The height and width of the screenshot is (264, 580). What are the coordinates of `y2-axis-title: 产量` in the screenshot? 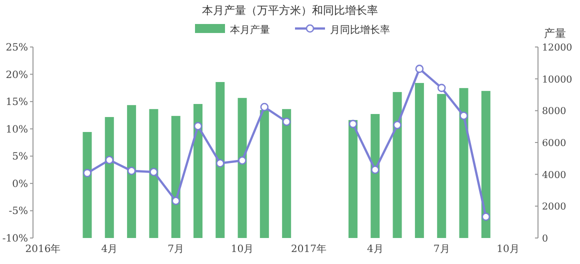 It's located at (555, 33).